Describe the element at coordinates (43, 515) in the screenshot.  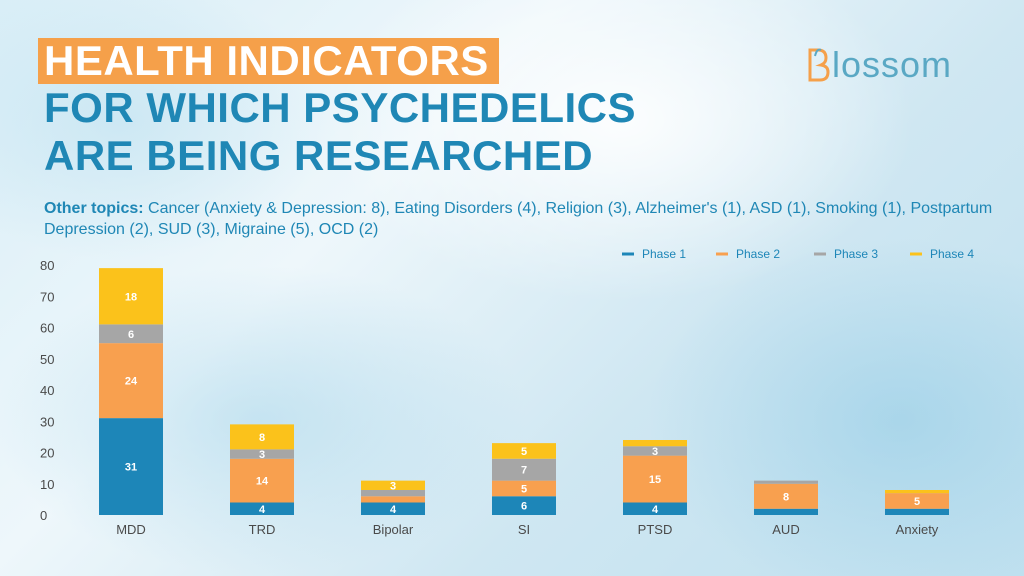
I see `y-tick-label: 0` at that location.